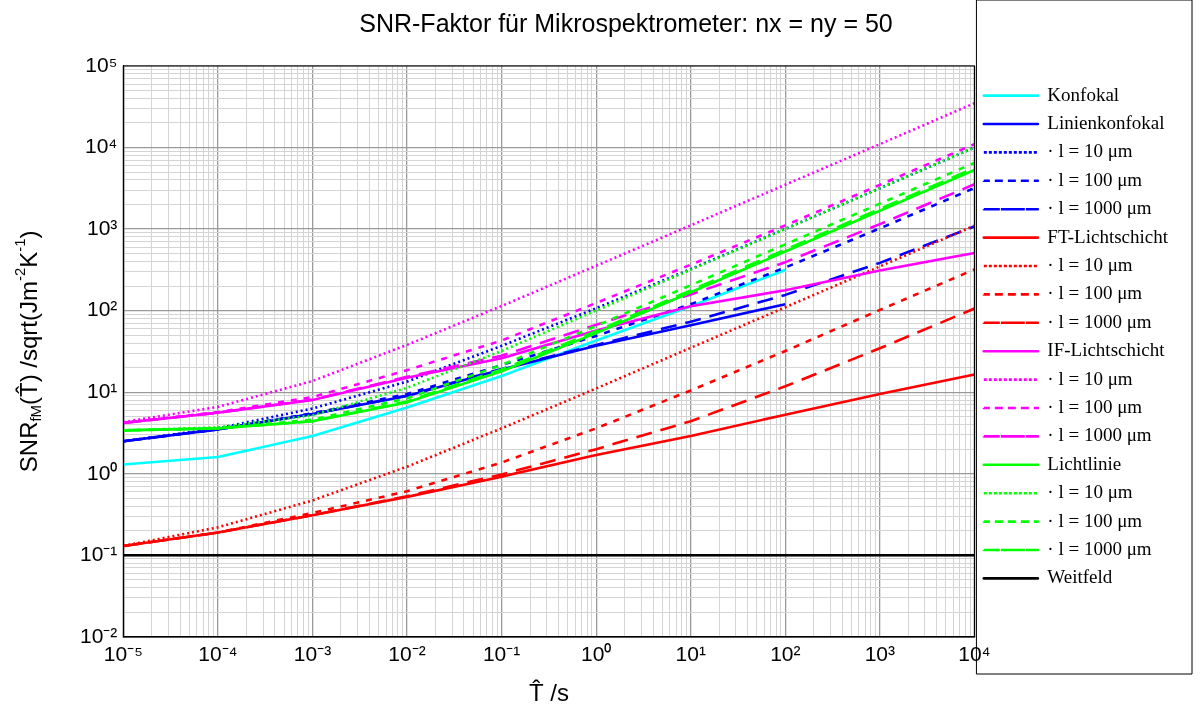 The image size is (1200, 722). I want to click on legend-label: Lichtlinie, so click(1084, 463).